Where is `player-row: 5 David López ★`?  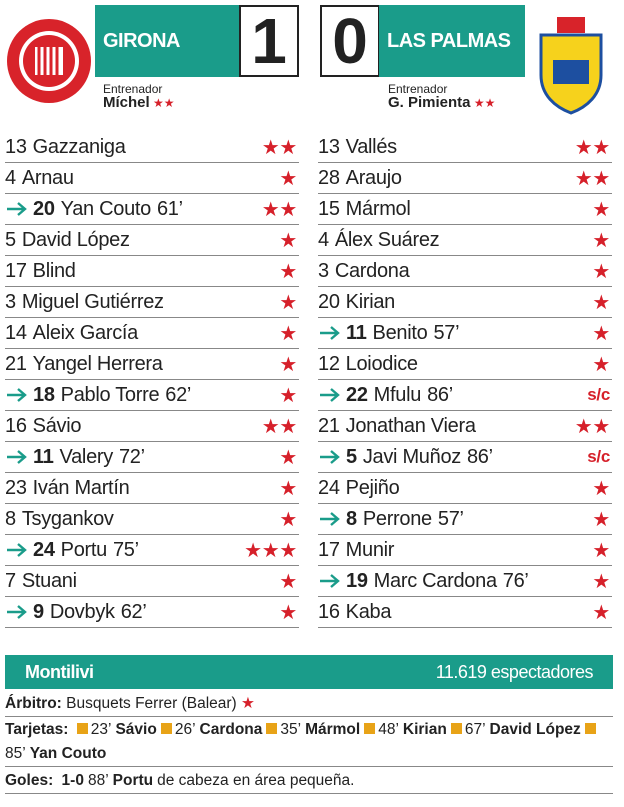 player-row: 5 David López ★ is located at coordinates (152, 240).